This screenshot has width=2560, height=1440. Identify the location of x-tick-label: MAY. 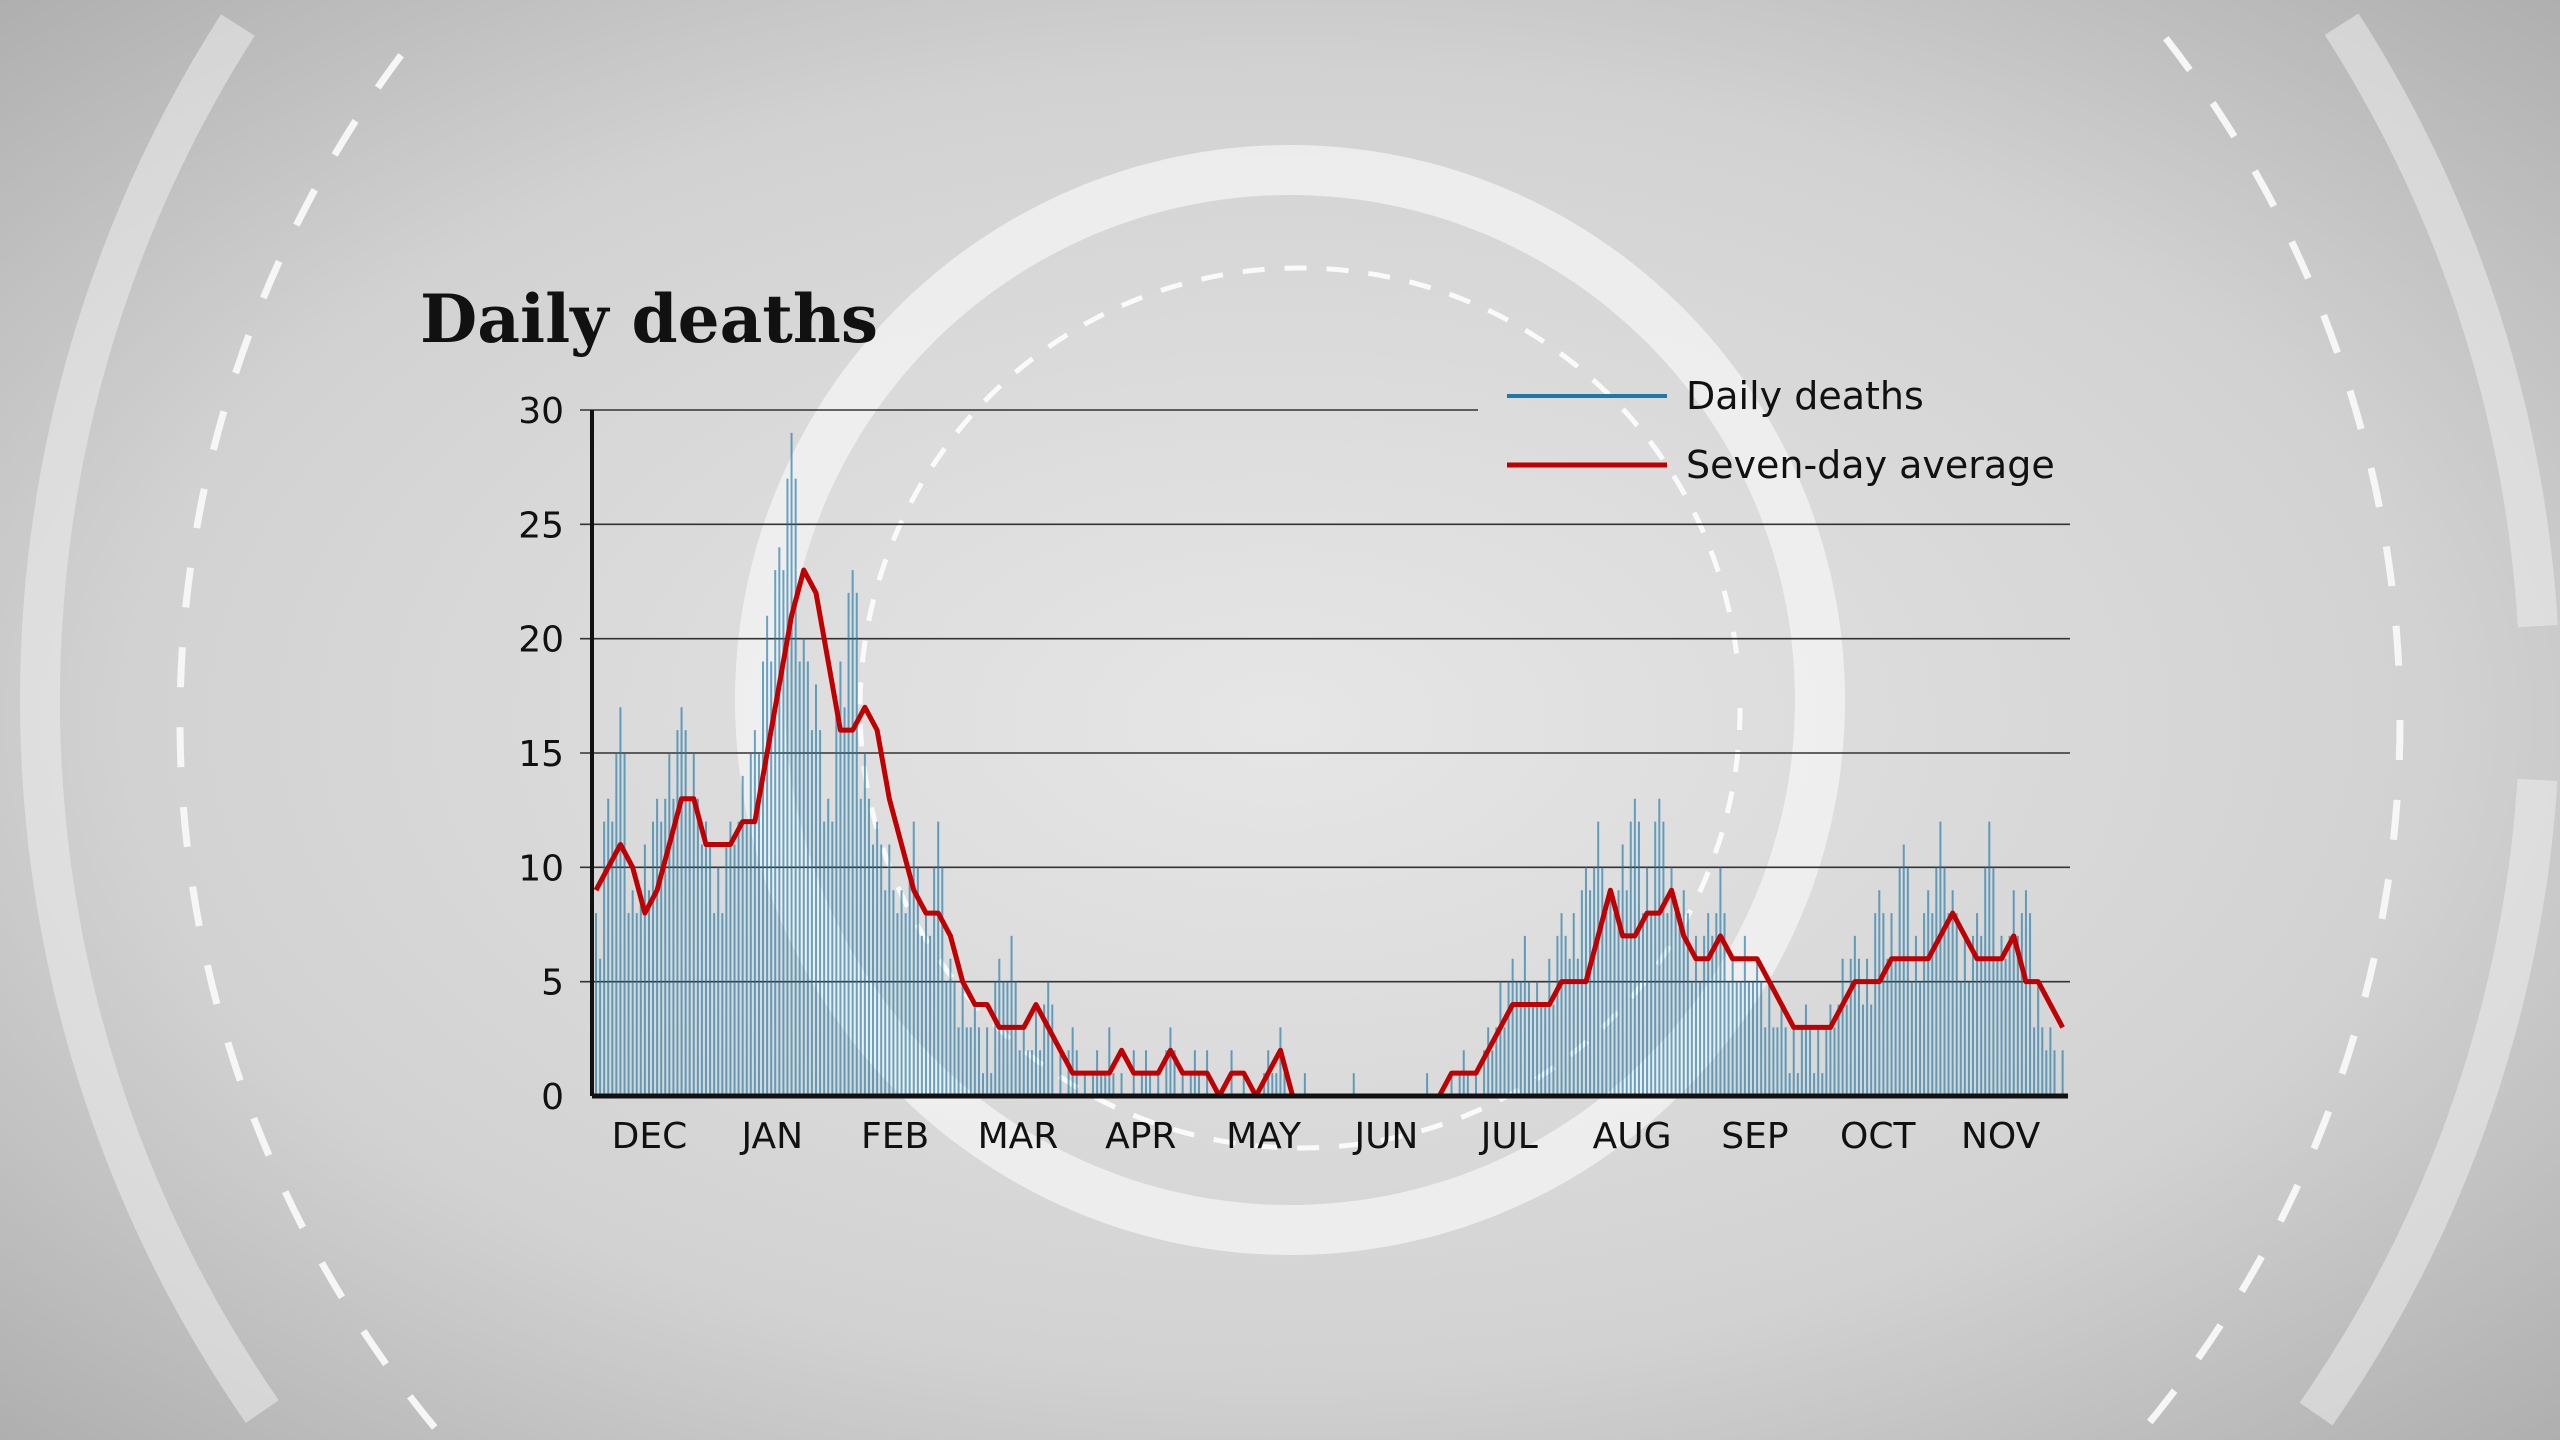
(1264, 1136).